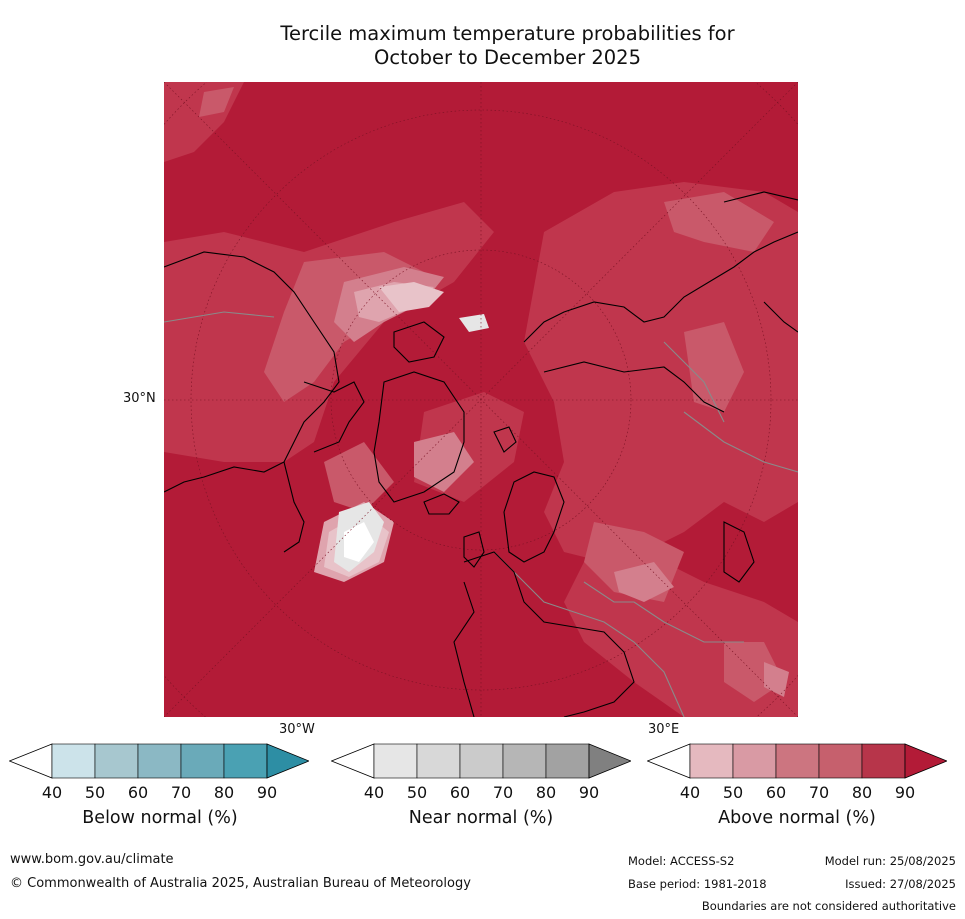 This screenshot has width=965, height=919. What do you see at coordinates (160, 818) in the screenshot?
I see `colorbar-label-below: Below normal (%)` at bounding box center [160, 818].